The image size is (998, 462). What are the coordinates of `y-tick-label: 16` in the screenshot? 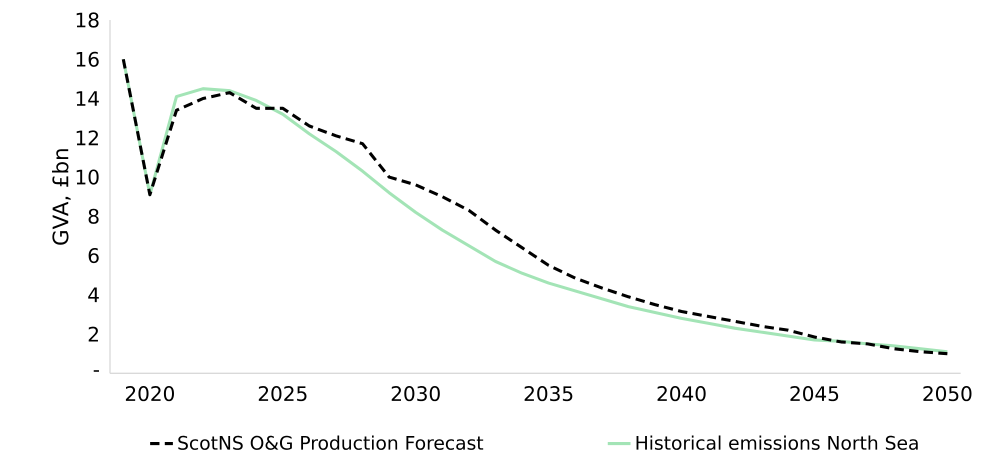 It's located at (87, 59).